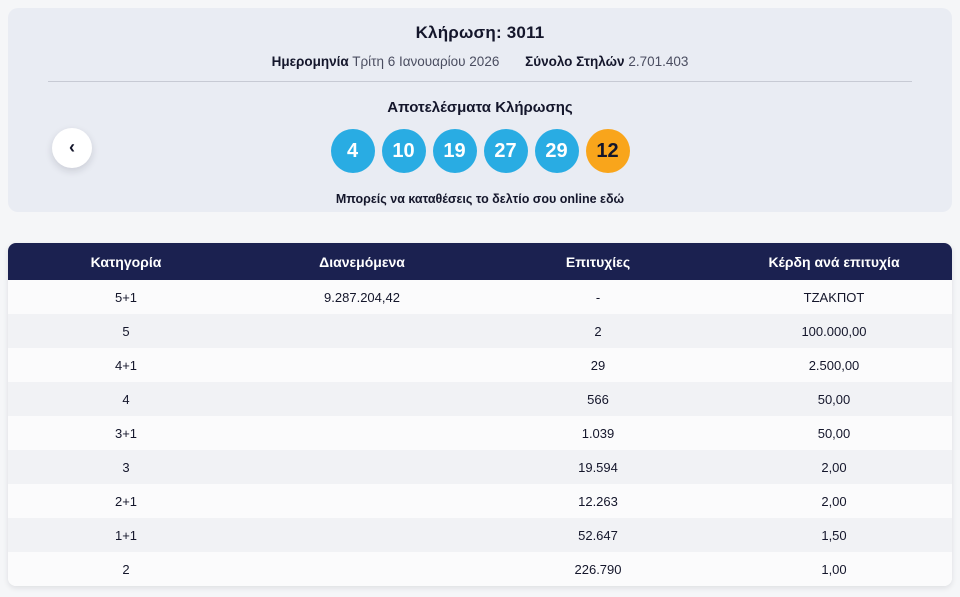 The image size is (960, 597). What do you see at coordinates (834, 569) in the screenshot?
I see `cell-winnings: 1,00` at bounding box center [834, 569].